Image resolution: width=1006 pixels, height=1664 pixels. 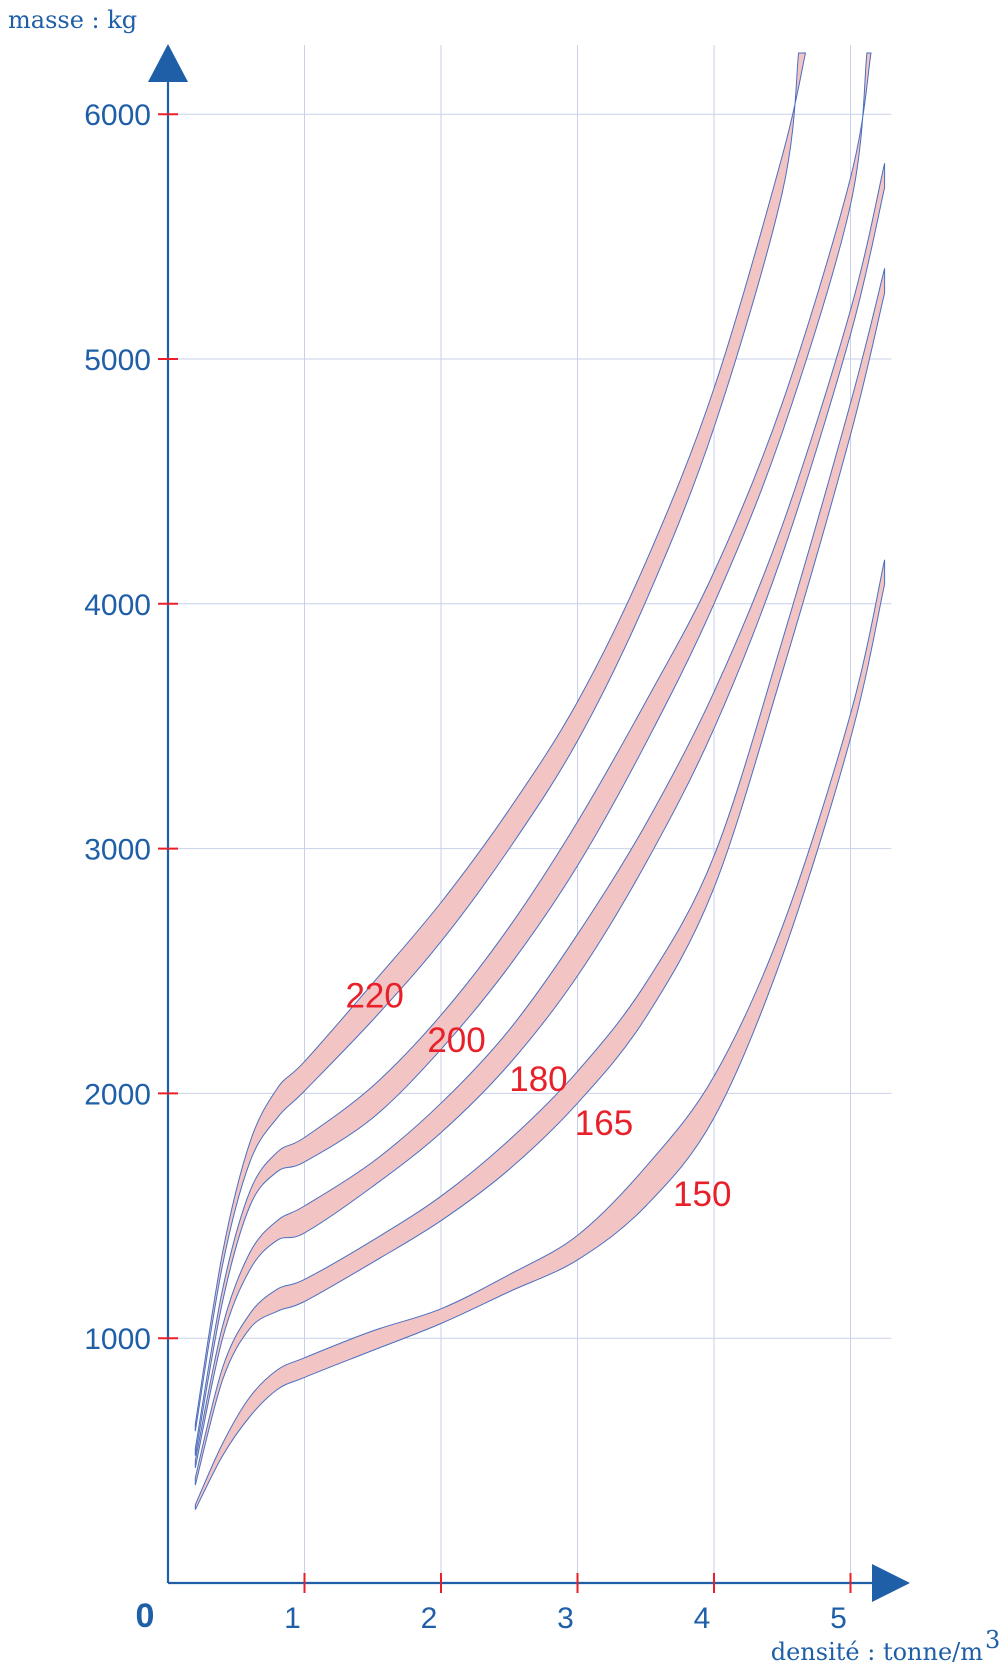 I want to click on origin-label: 0, so click(x=145, y=1616).